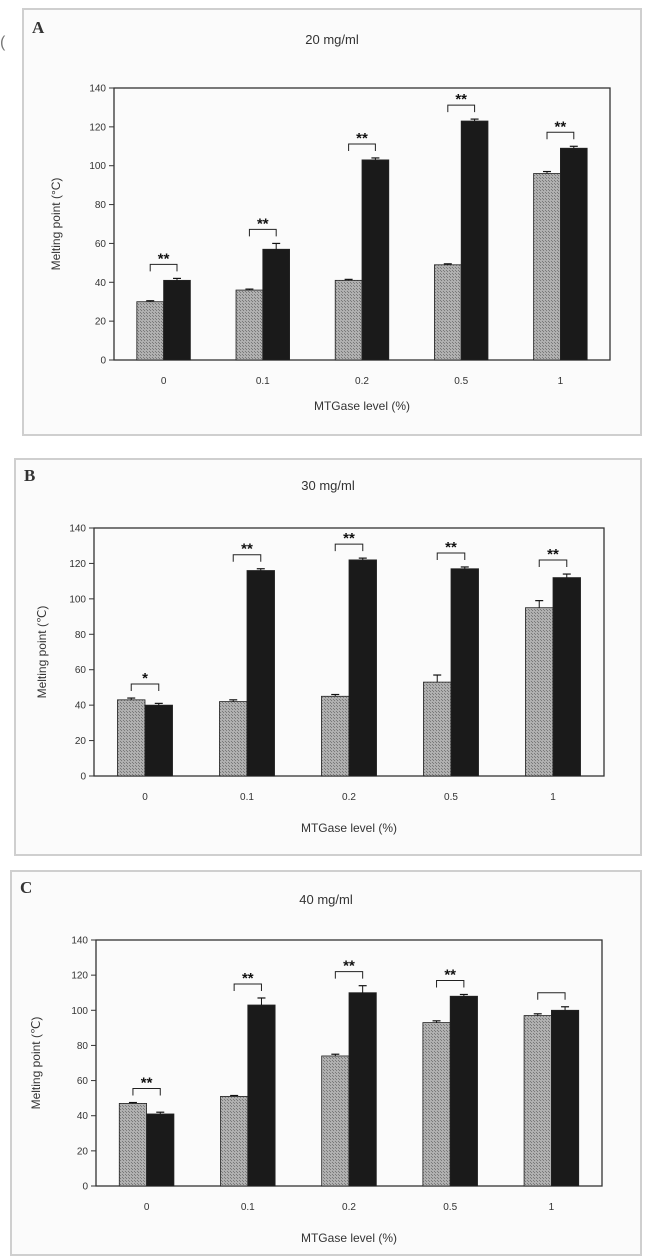 This screenshot has width=646, height=1258. Describe the element at coordinates (36, 1063) in the screenshot. I see `y-axis-label: Melting point (℃)` at that location.